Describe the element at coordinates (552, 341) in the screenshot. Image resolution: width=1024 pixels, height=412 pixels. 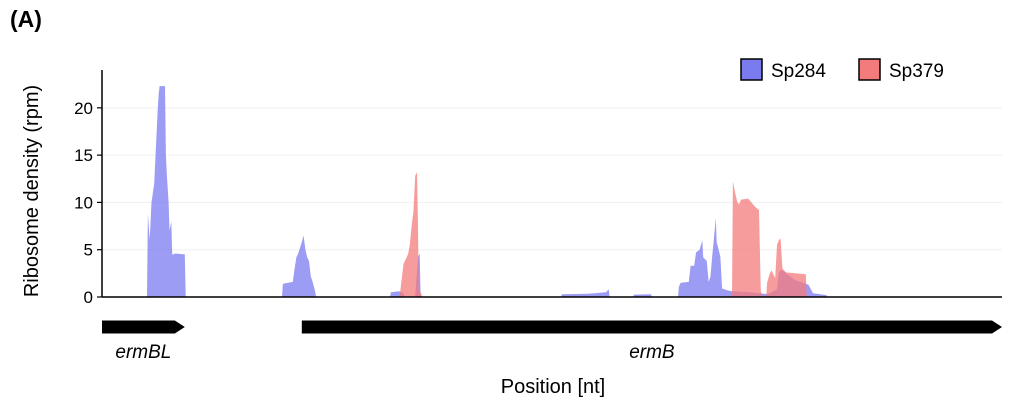
I see `gene-track: ermBL ermB` at that location.